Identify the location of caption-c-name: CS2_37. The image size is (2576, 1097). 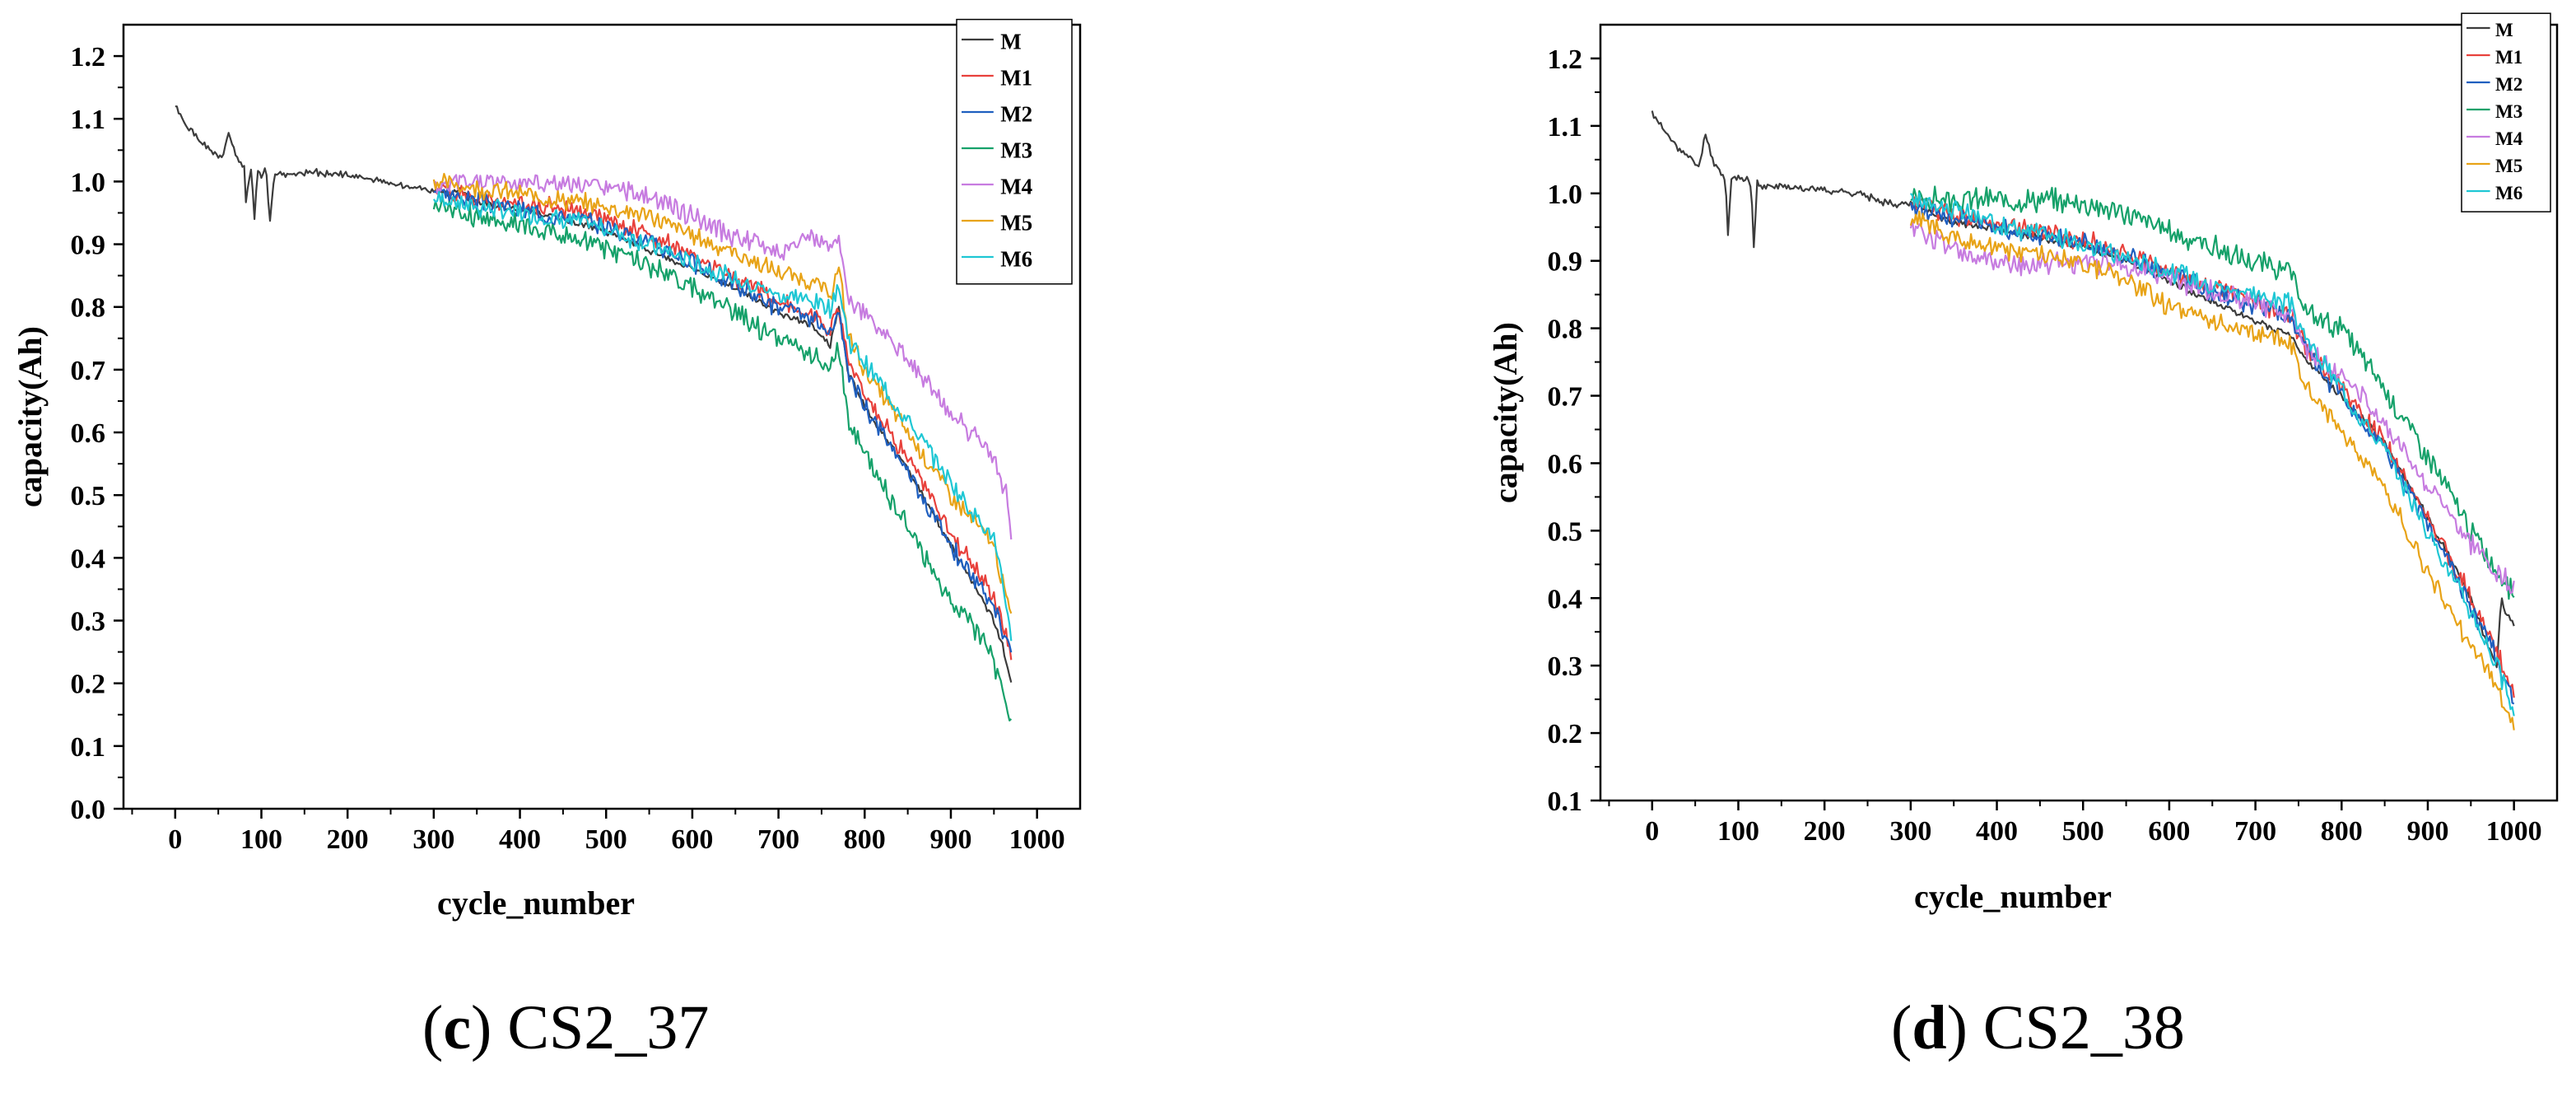
(608, 1027).